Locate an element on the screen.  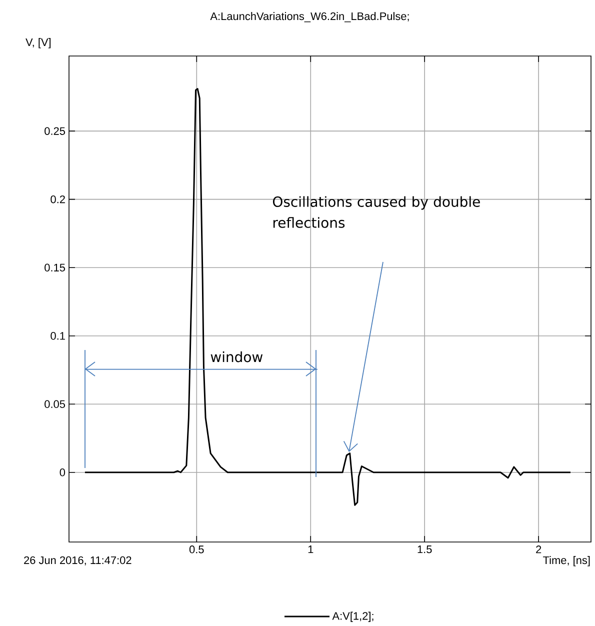
x-tick-label: 2 is located at coordinates (539, 550).